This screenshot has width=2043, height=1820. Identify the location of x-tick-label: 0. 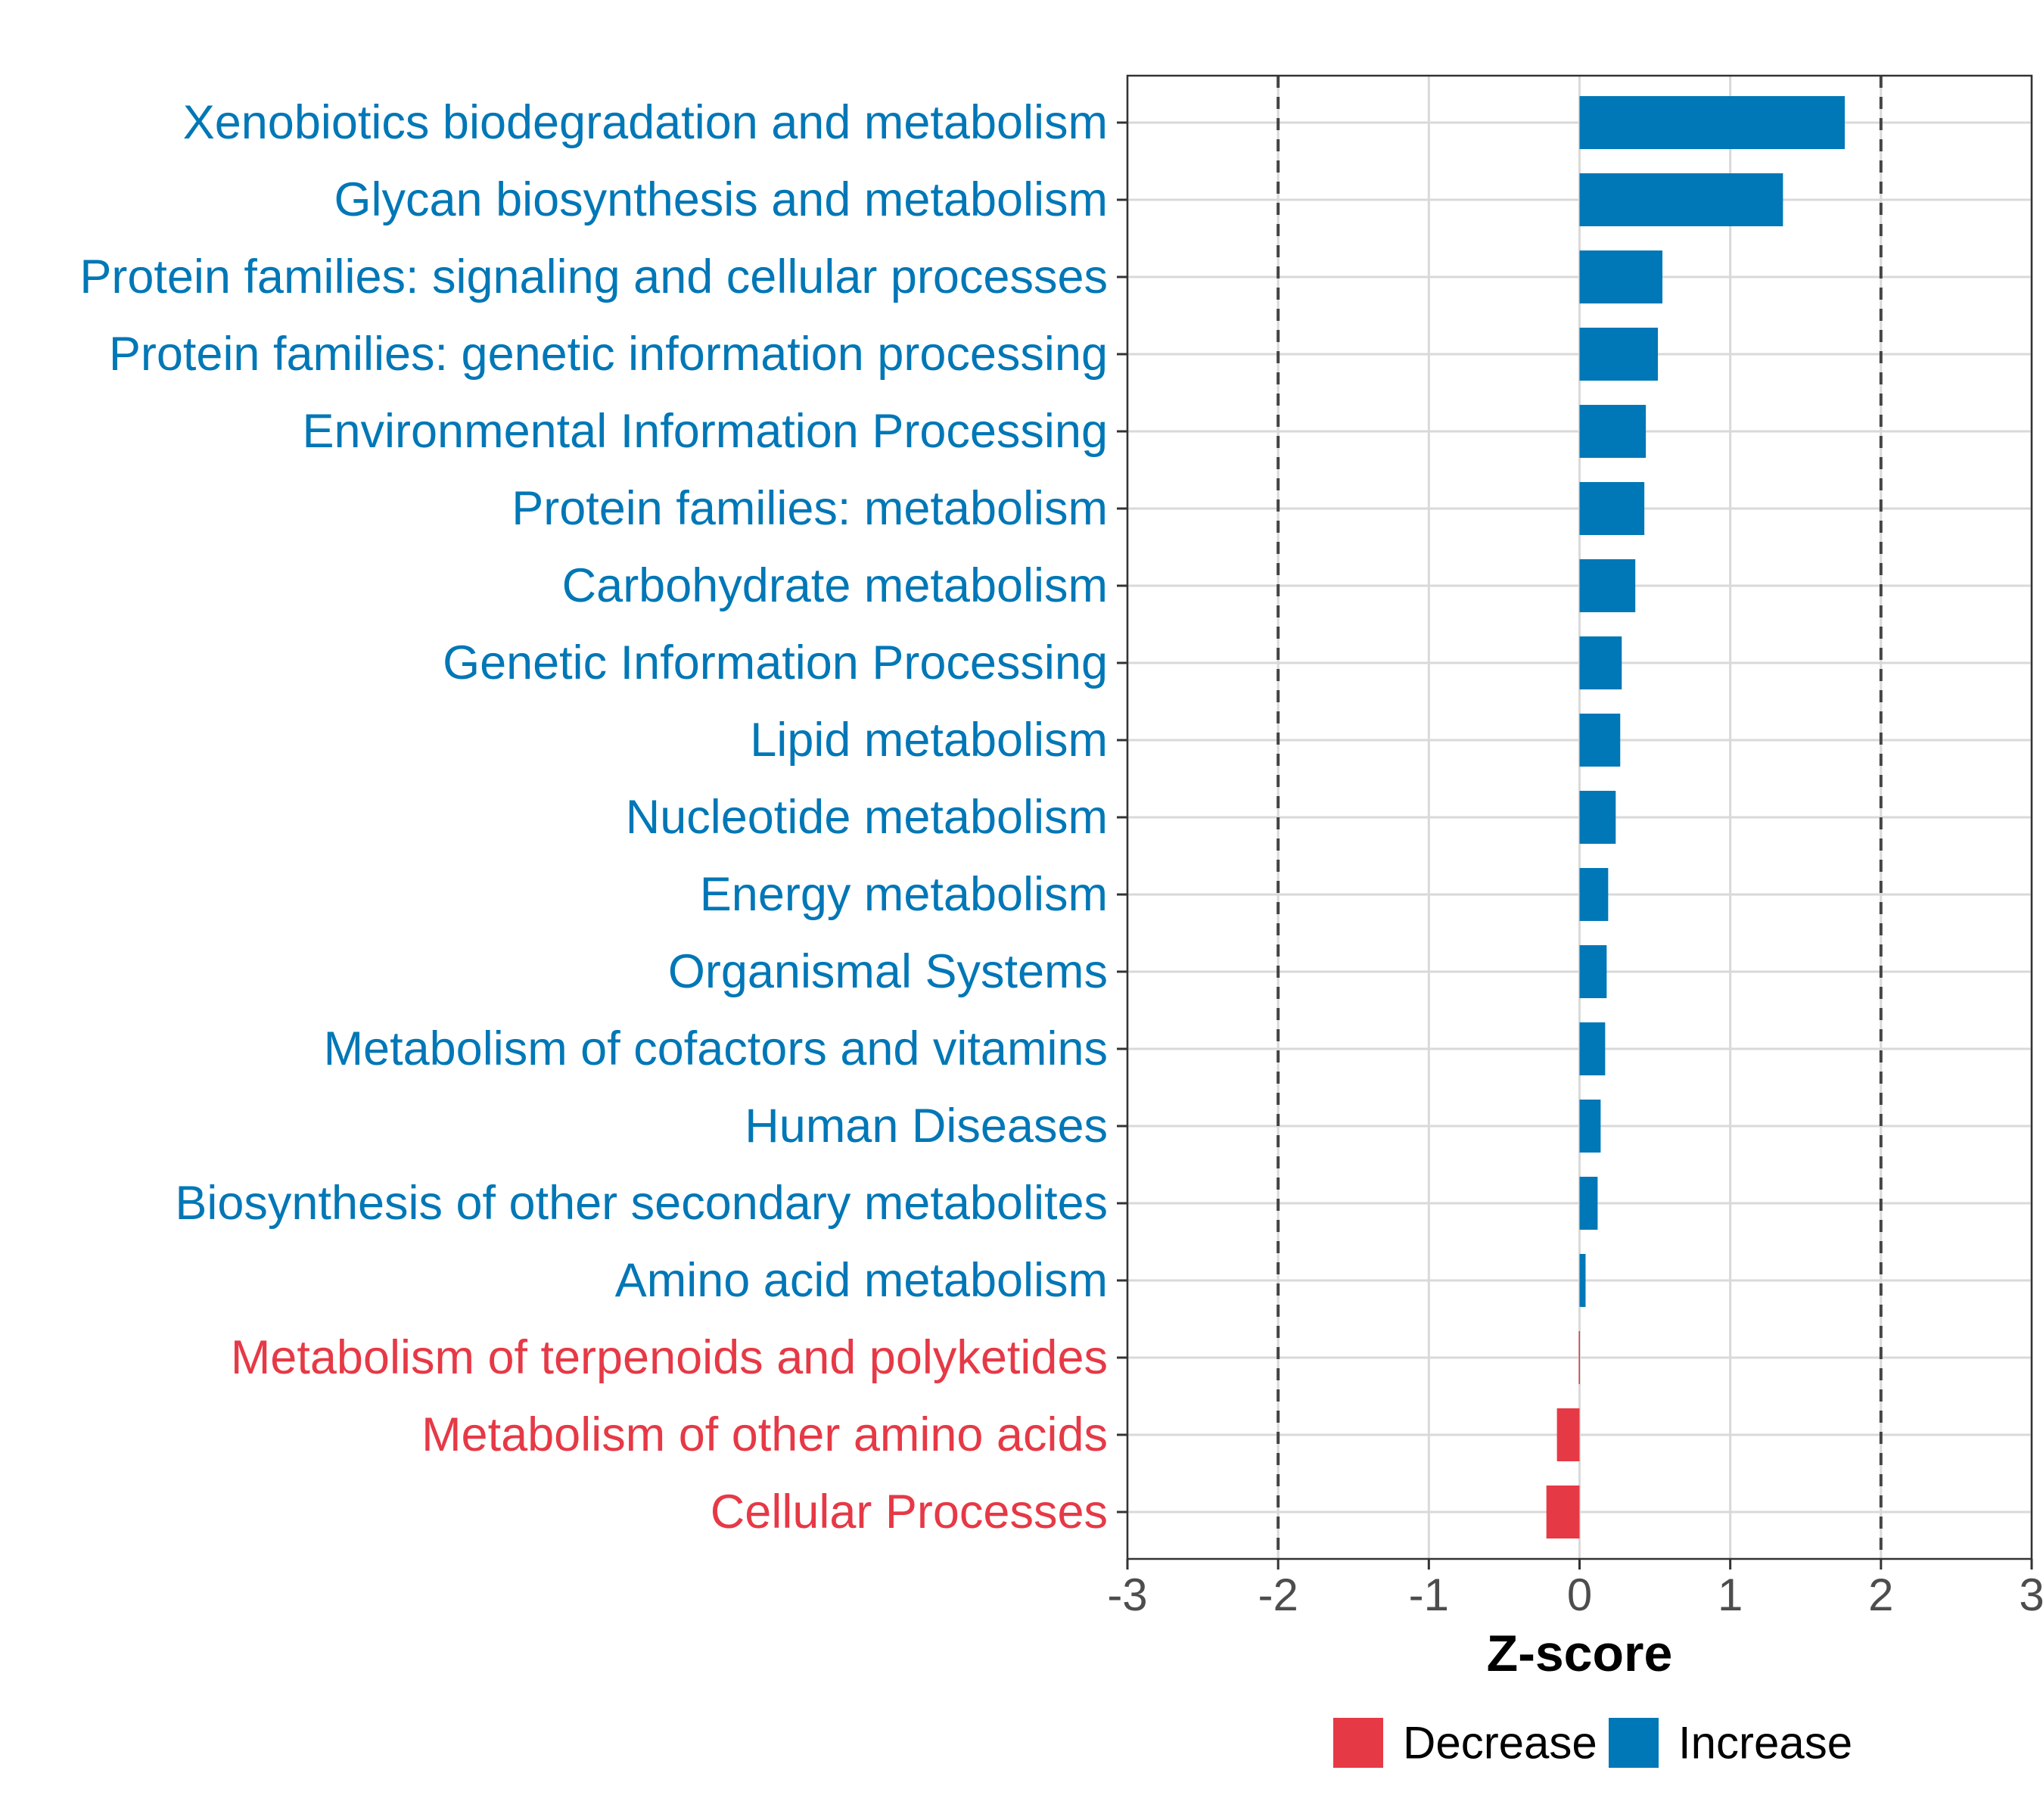
(1580, 1595).